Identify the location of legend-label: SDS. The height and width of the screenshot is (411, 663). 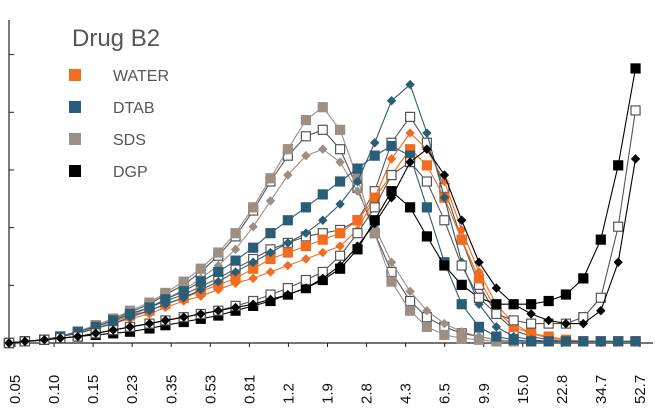
(129, 140).